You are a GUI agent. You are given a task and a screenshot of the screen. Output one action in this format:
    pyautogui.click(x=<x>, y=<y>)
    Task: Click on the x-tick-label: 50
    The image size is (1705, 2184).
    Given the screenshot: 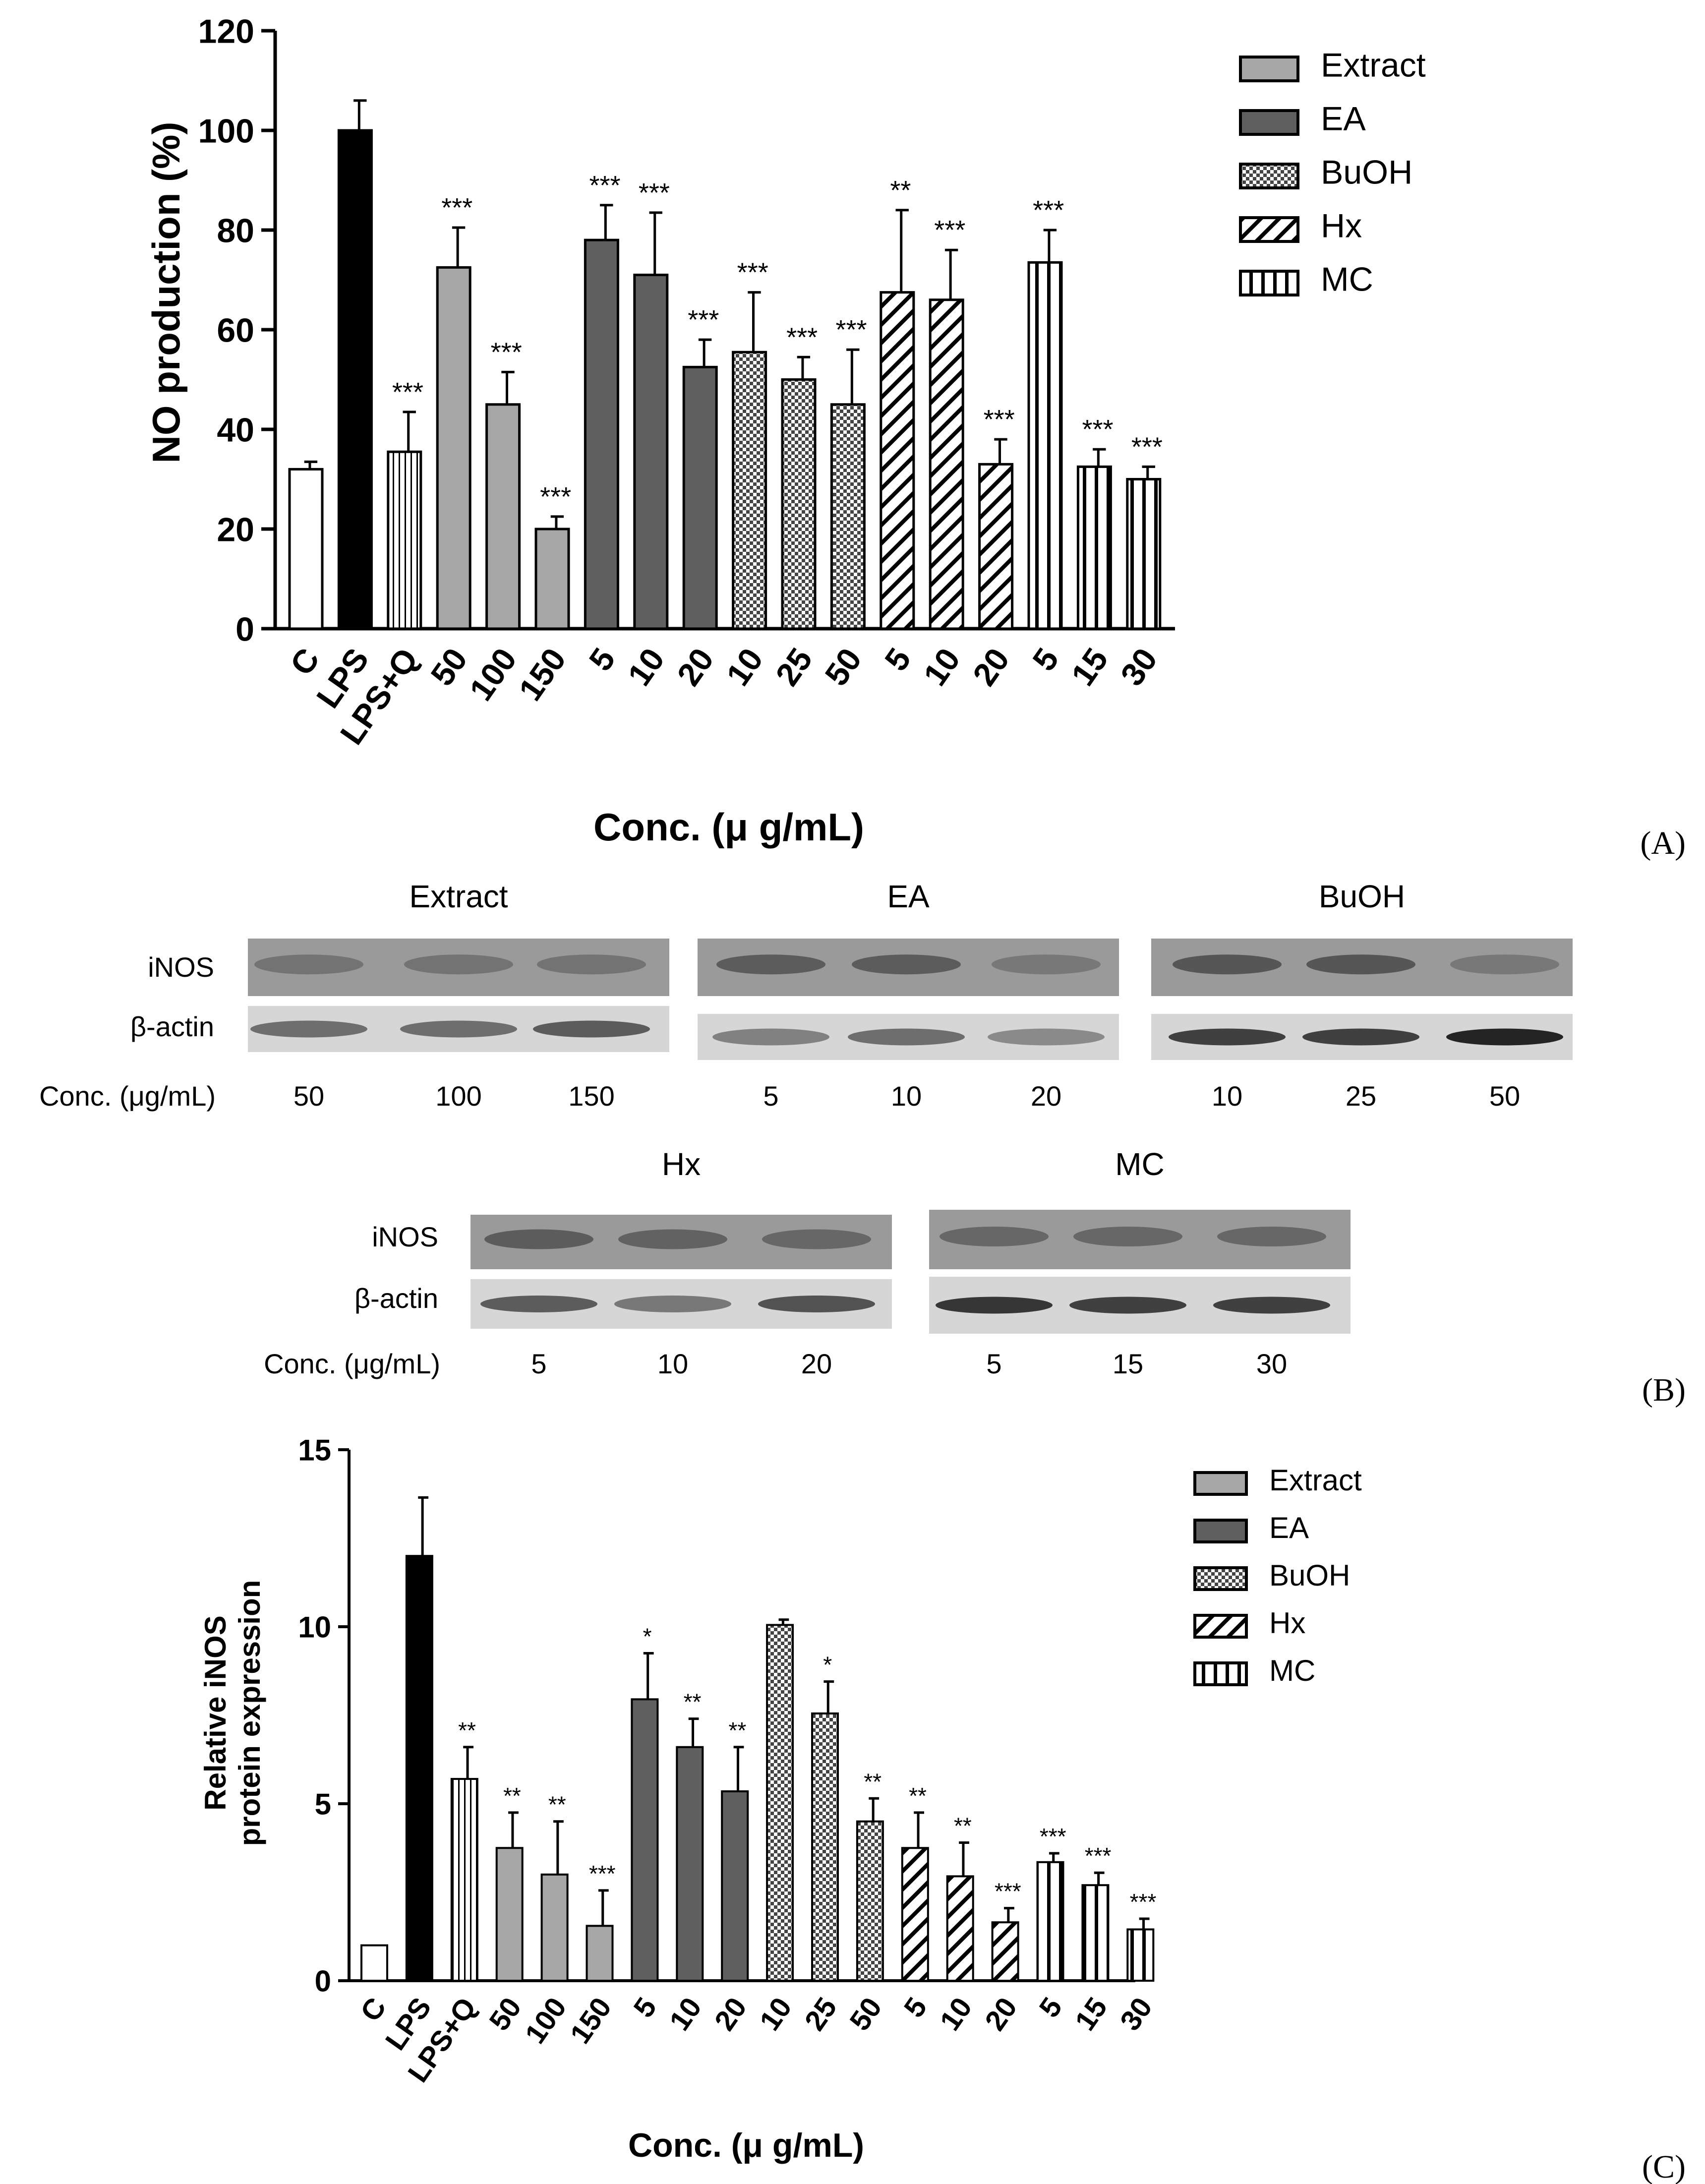 What is the action you would take?
    pyautogui.click(x=843, y=667)
    